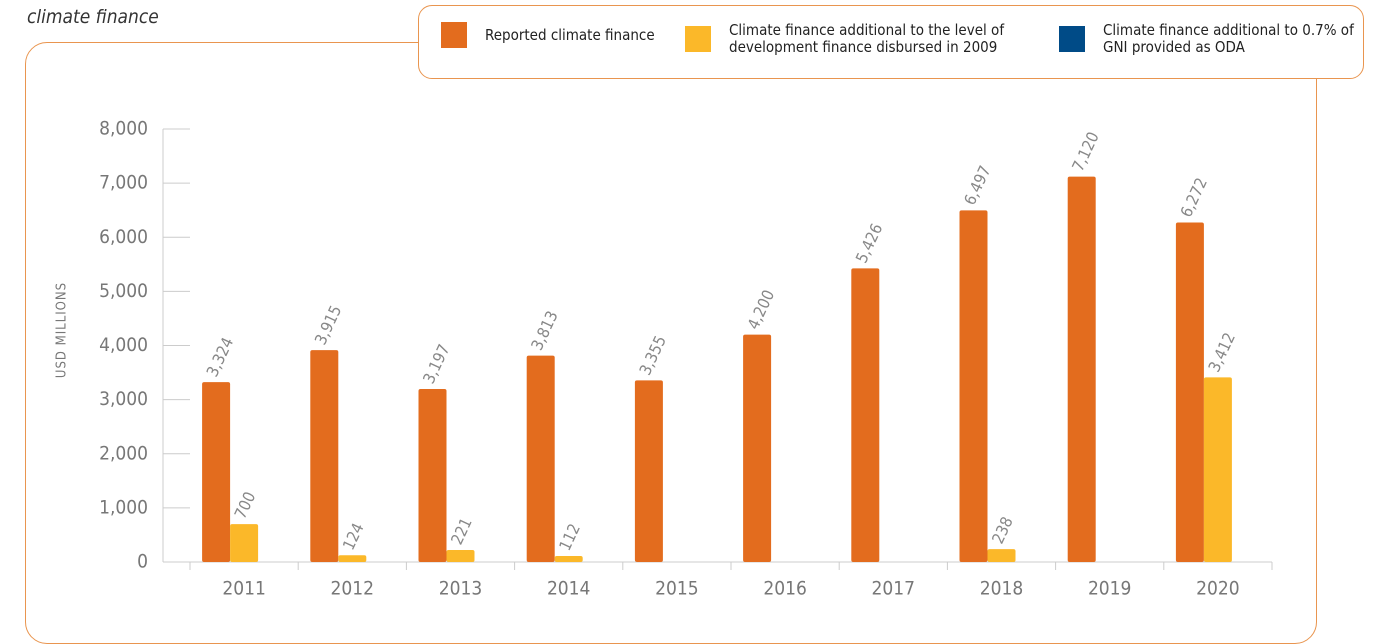 This screenshot has width=1383, height=644. What do you see at coordinates (123, 183) in the screenshot?
I see `y-tick-label: 7,000` at bounding box center [123, 183].